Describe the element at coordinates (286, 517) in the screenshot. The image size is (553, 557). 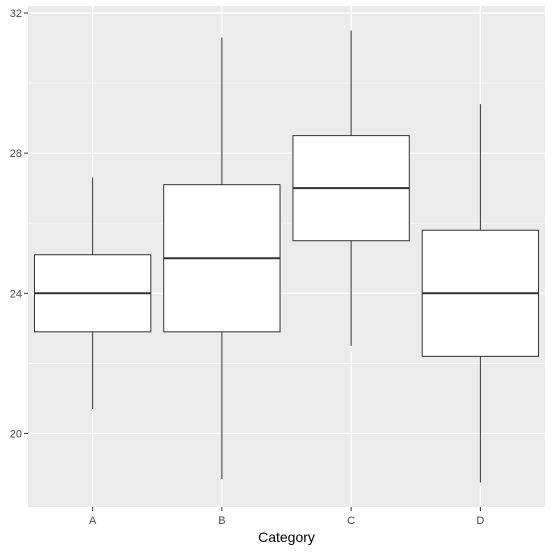
I see `x-axis: A B C D` at that location.